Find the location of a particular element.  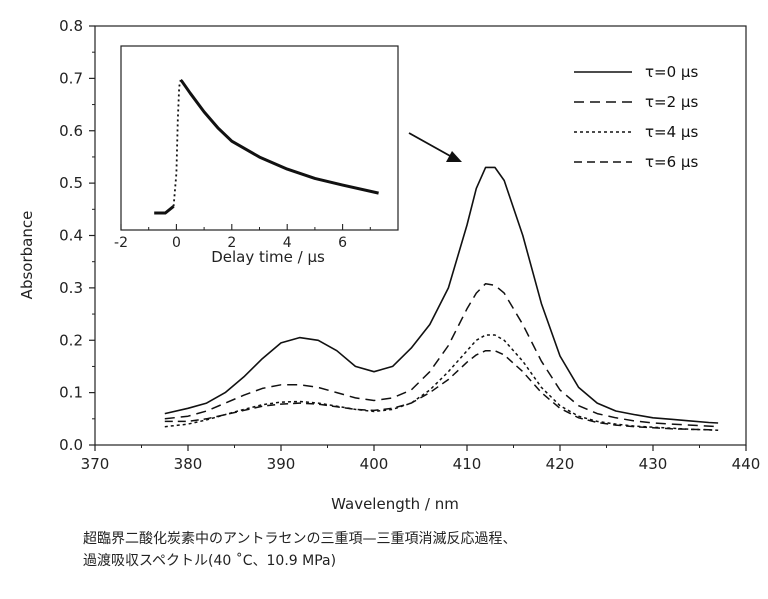

legend-label-2: τ=4 μs is located at coordinates (671, 132).